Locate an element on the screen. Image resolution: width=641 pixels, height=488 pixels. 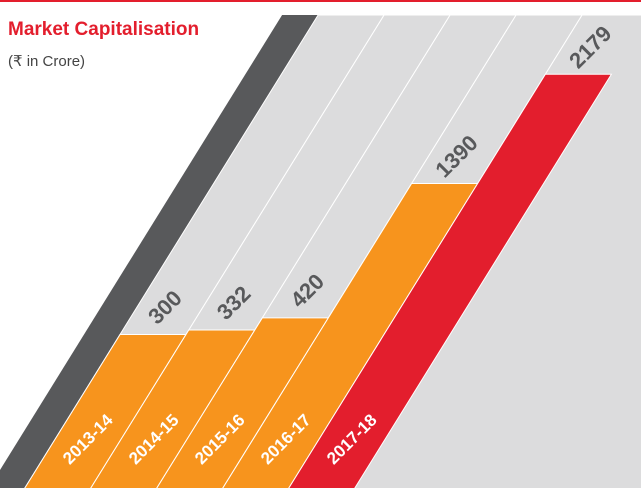
chart-title: Market Capitalisation is located at coordinates (103, 29).